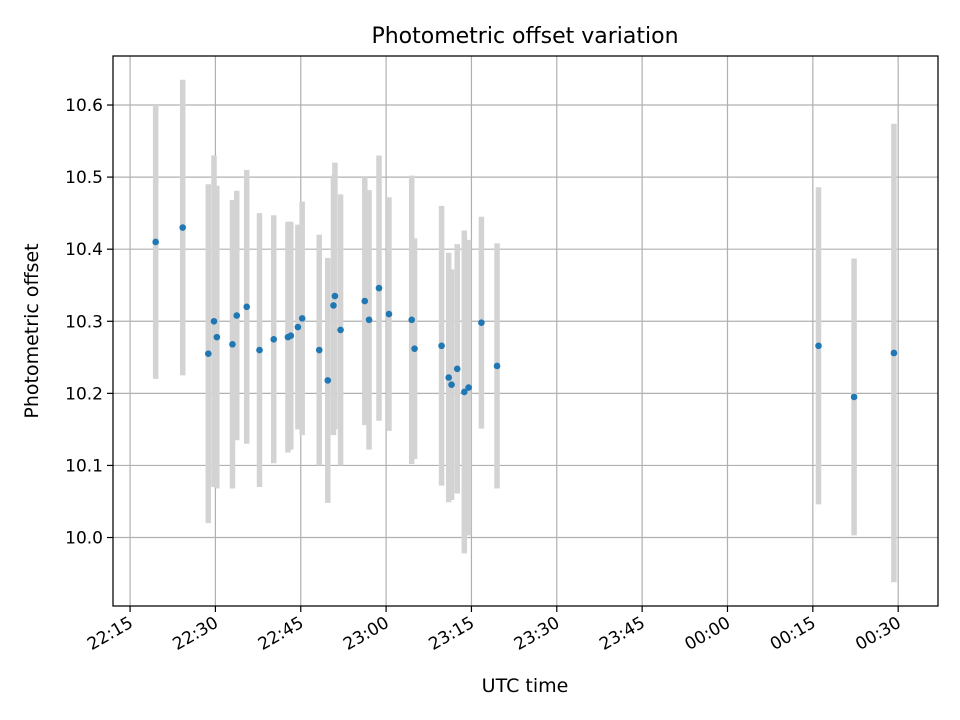  I want to click on y-axis-label: Photometric offset, so click(32, 330).